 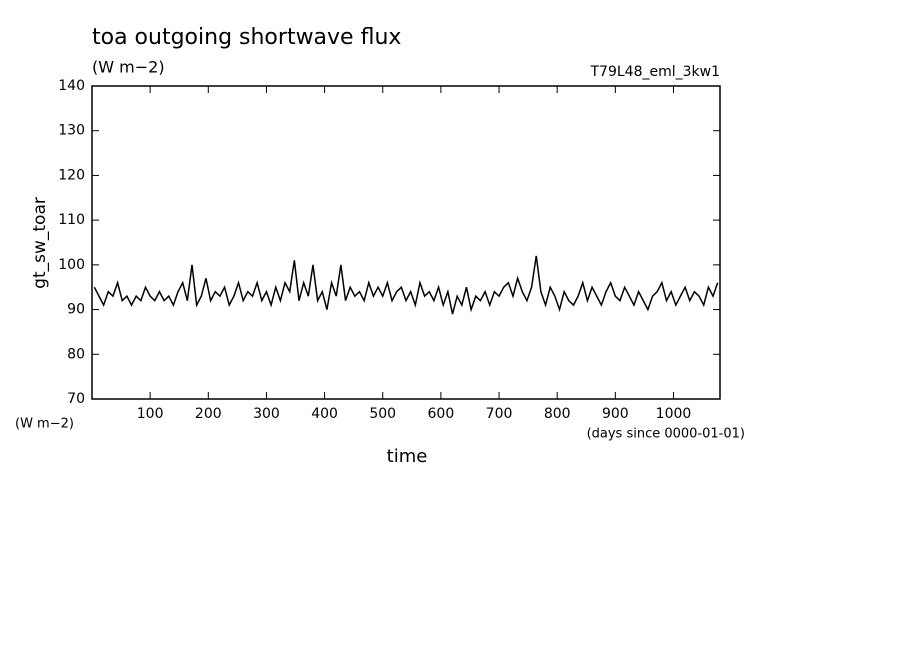 What do you see at coordinates (499, 414) in the screenshot?
I see `x-tick-label: 700` at bounding box center [499, 414].